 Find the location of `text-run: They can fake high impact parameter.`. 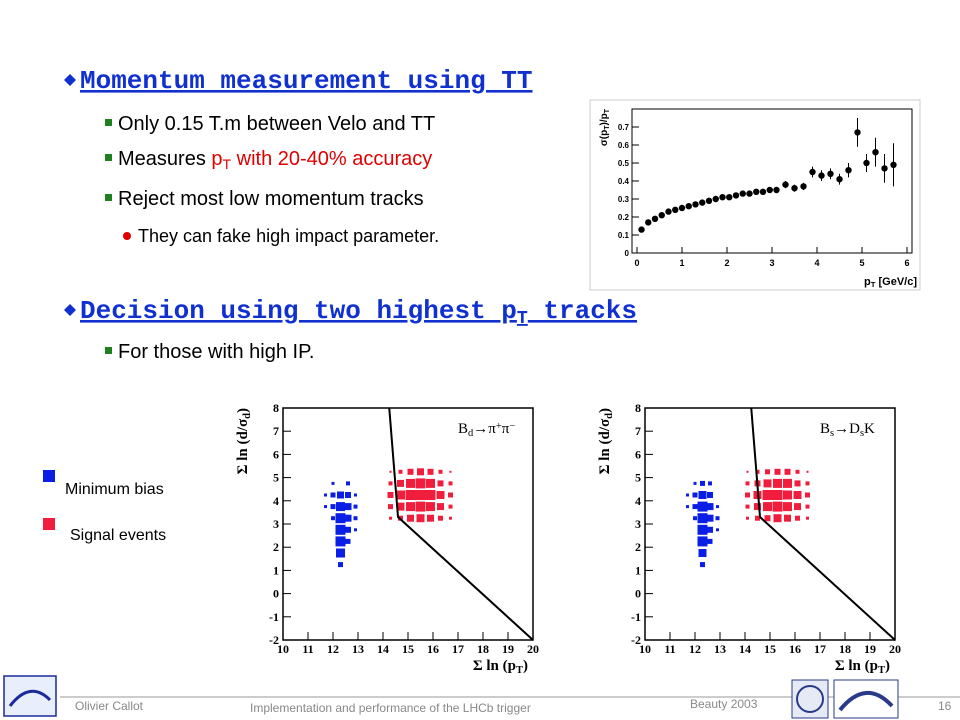

text-run: They can fake high impact parameter. is located at coordinates (288, 236).